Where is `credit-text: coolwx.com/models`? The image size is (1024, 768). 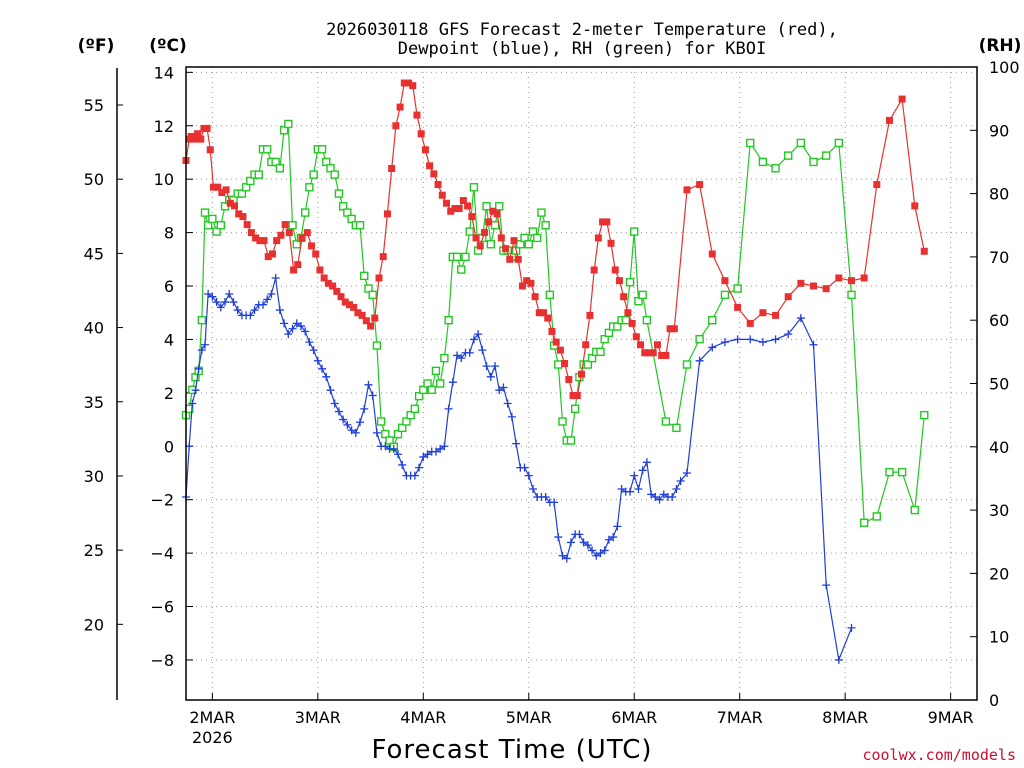
credit-text: coolwx.com/models is located at coordinates (939, 755).